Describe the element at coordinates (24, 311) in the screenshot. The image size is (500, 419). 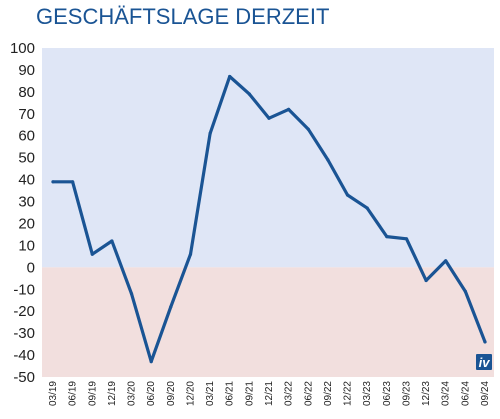
I see `y-tick-label: -20` at that location.